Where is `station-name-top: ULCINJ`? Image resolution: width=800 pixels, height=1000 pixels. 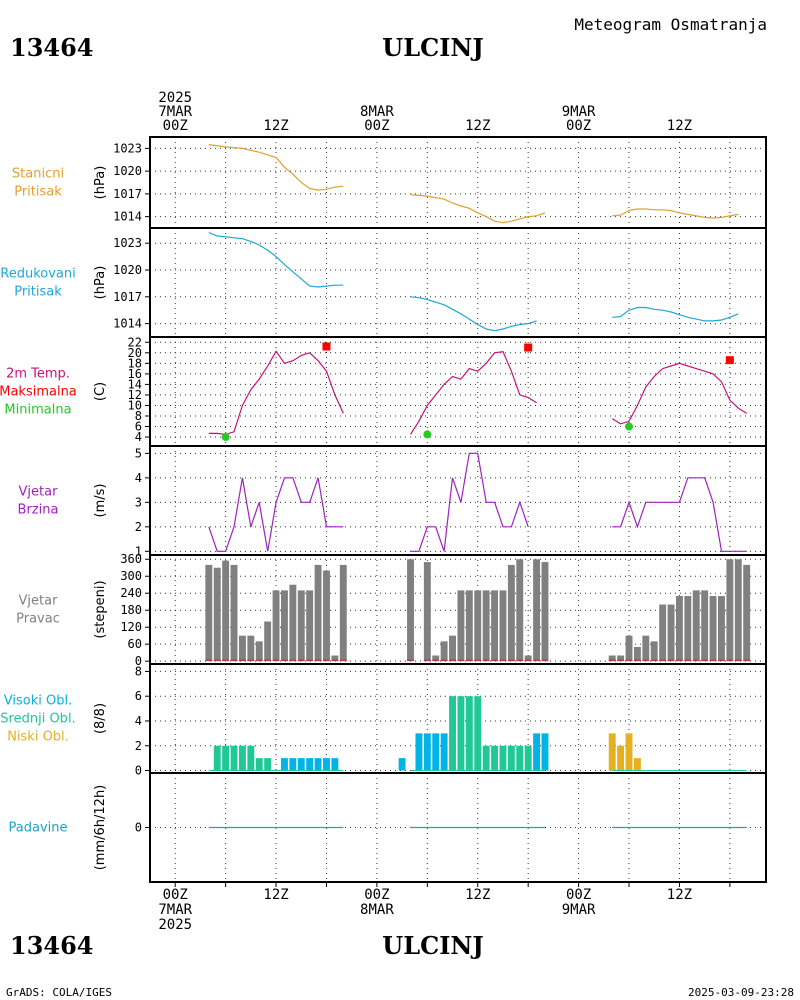 station-name-top: ULCINJ is located at coordinates (432, 47).